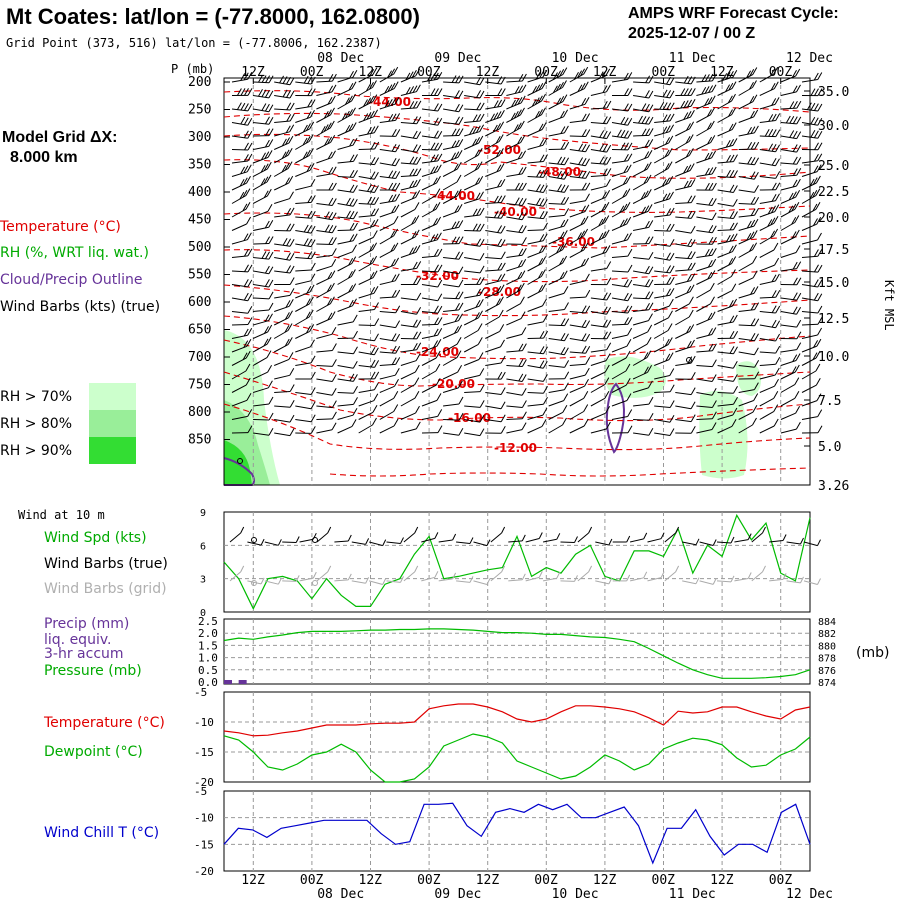  I want to click on bottom-time-tick-label: 00Z, so click(312, 880).